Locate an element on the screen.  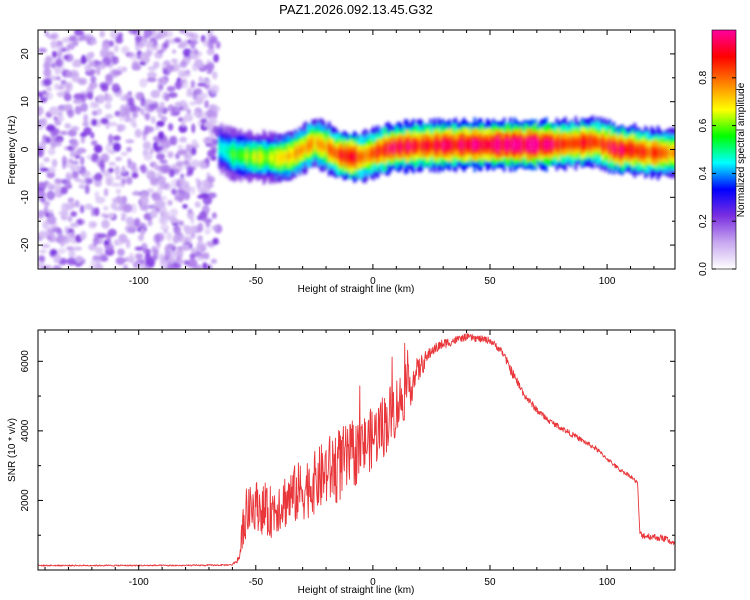
snr-ytick-label: 4000 is located at coordinates (25, 430).